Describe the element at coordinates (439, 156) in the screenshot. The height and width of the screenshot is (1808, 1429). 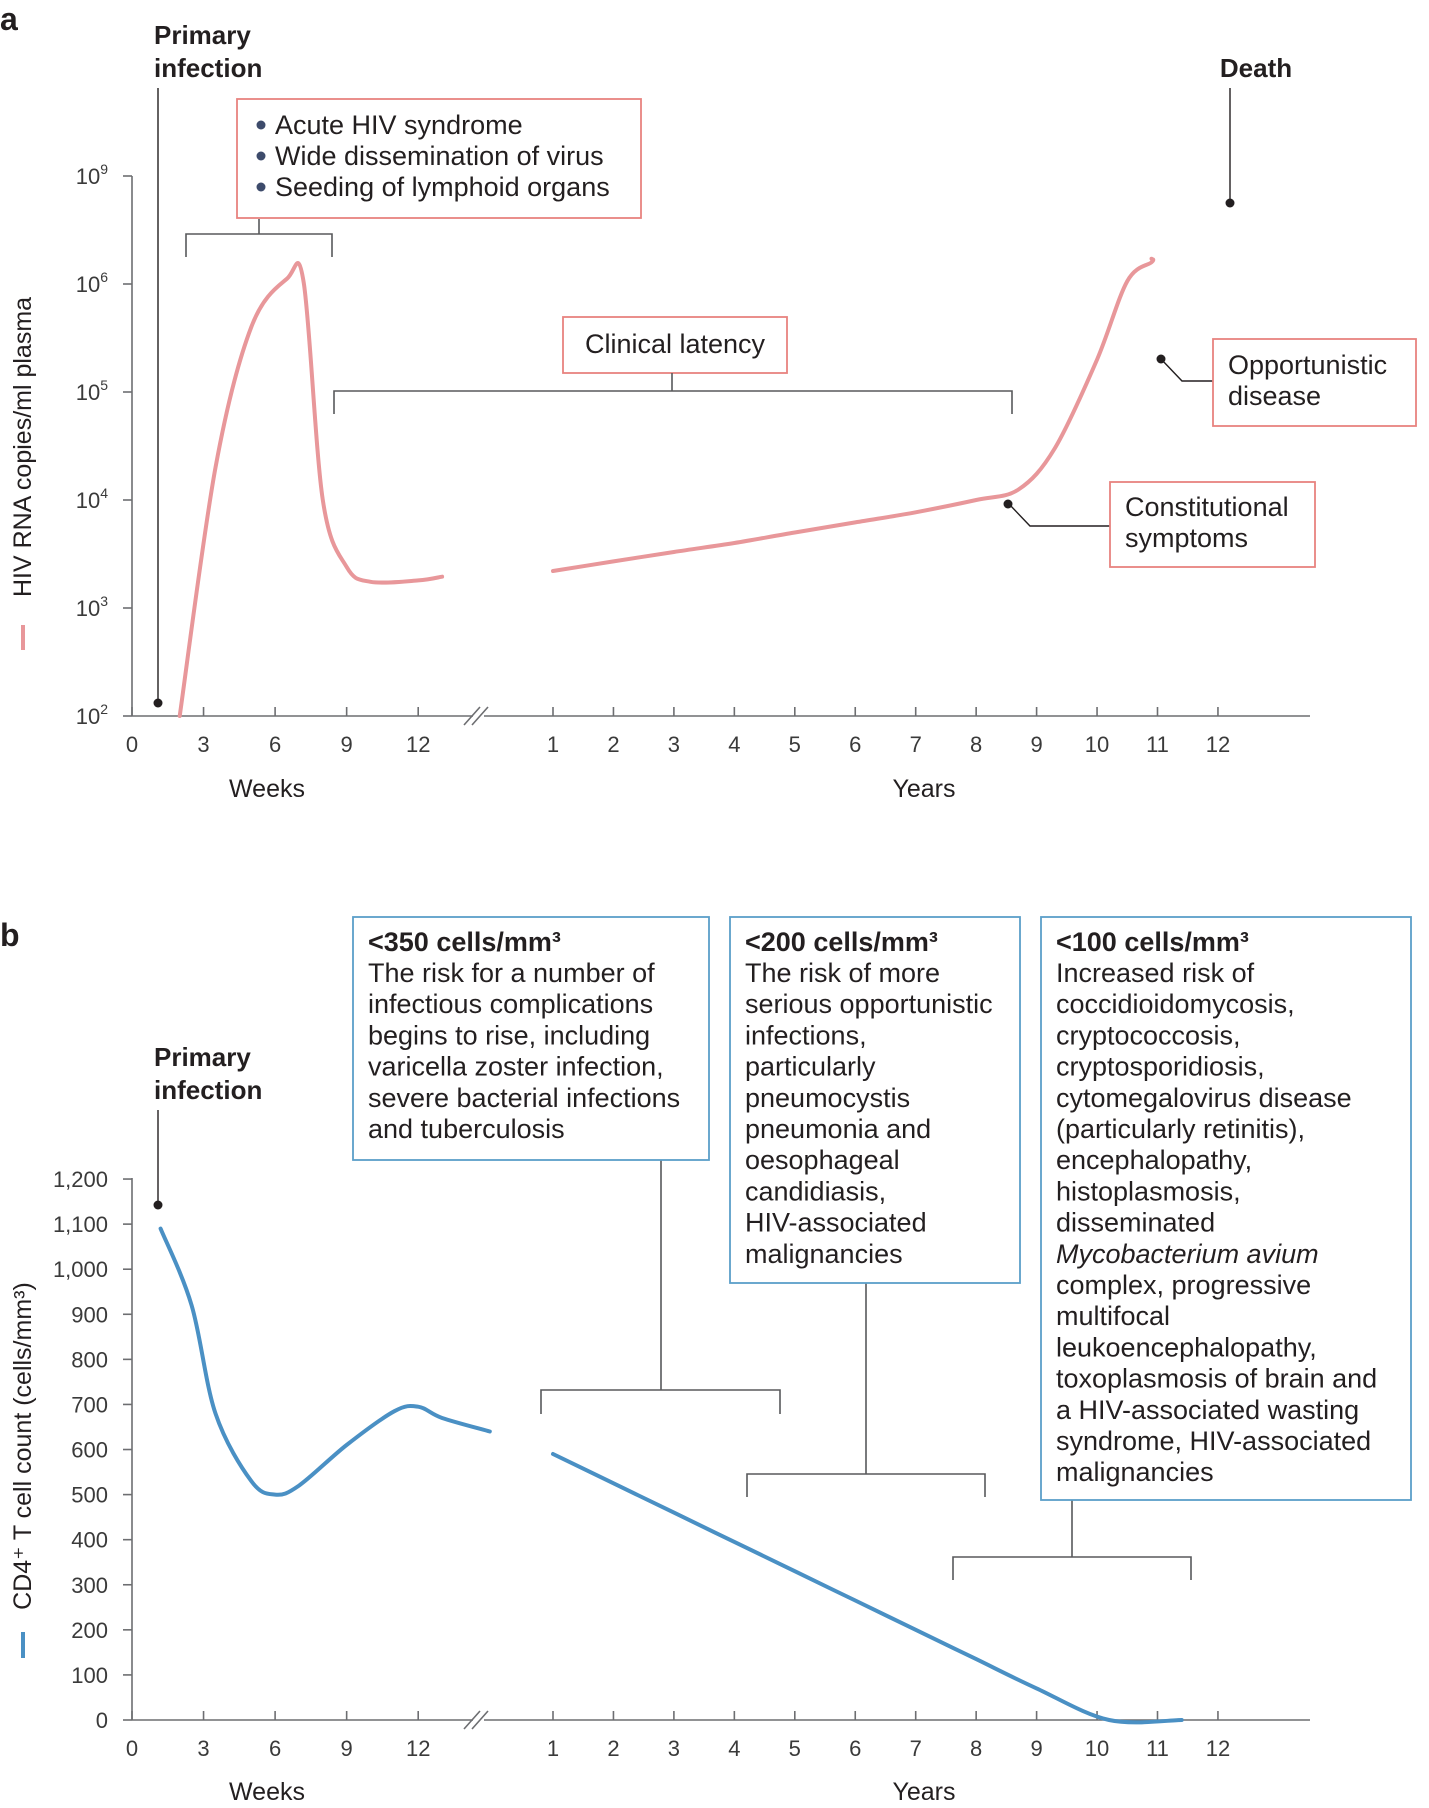
I see `a-acute-item-2: Wide dissemination of virus` at that location.